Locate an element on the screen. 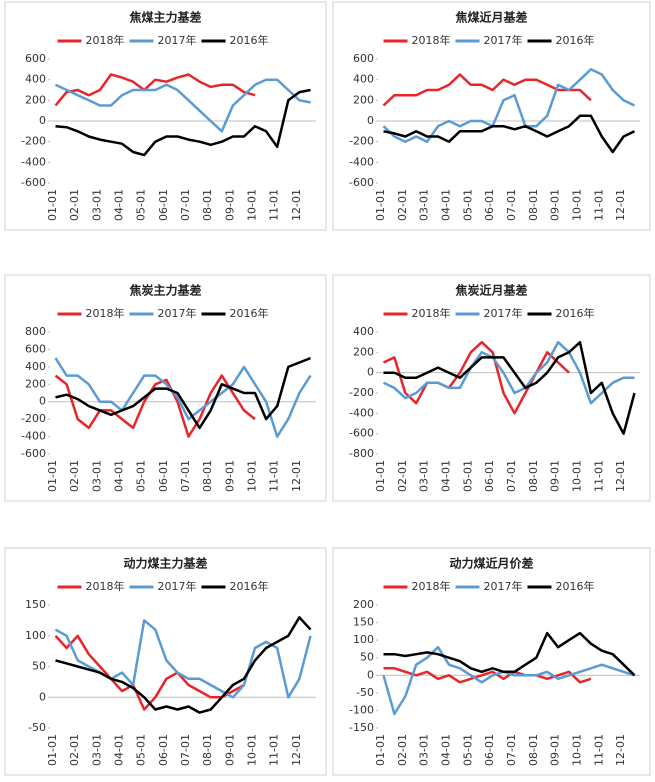  y-tick-label: -100 is located at coordinates (361, 709).